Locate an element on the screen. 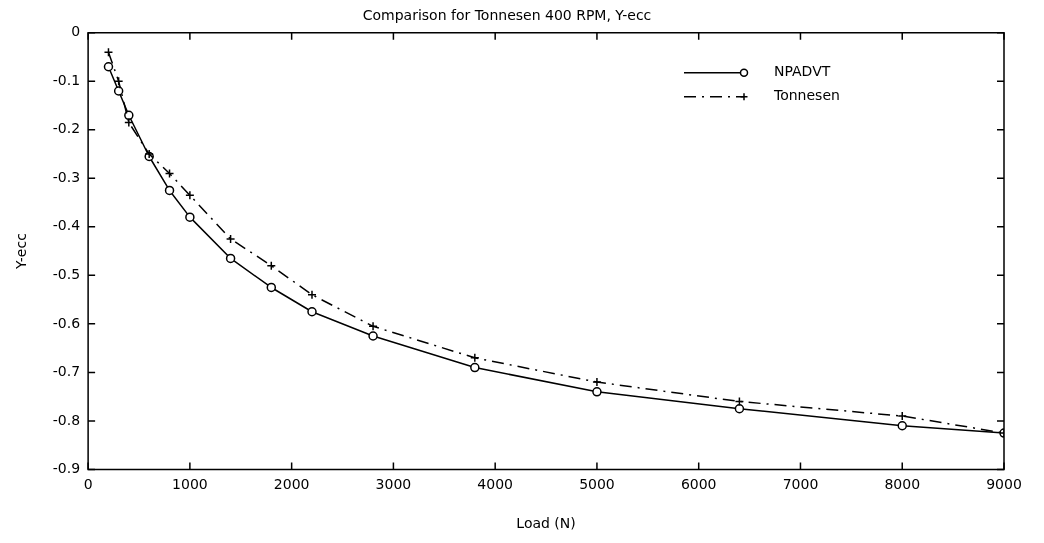 This screenshot has height=543, width=1044. legend-label: NPADVT is located at coordinates (802, 71).